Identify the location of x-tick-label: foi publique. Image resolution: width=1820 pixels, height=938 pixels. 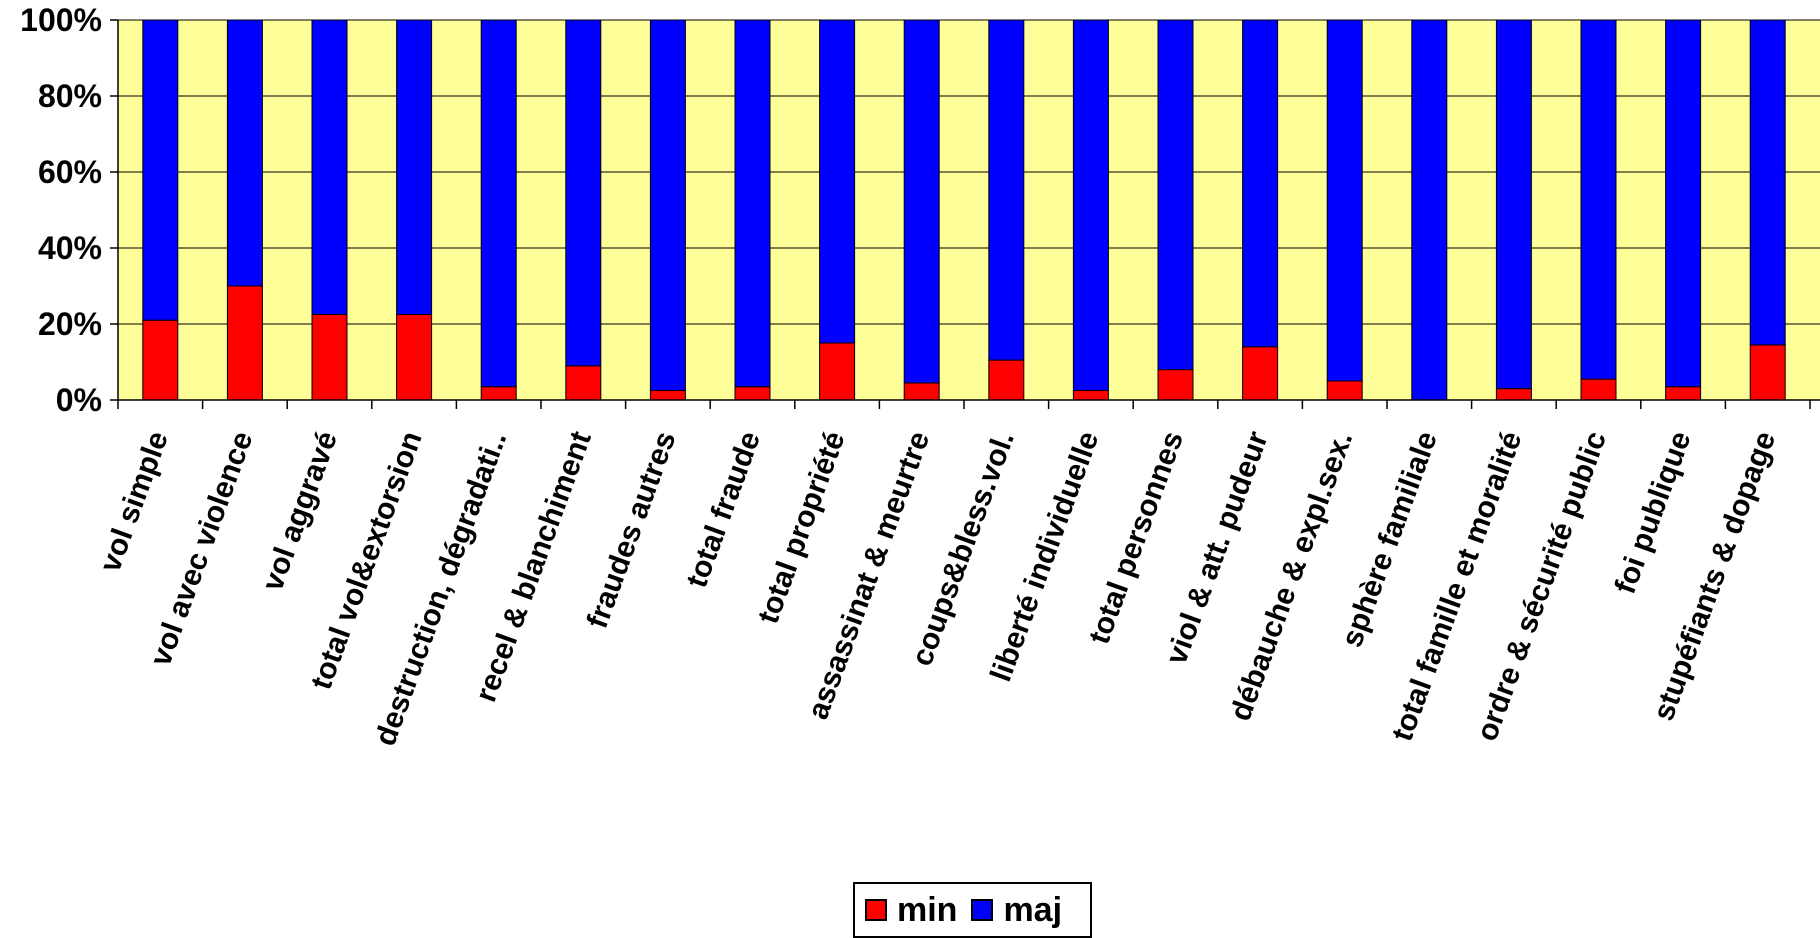
(1653, 512).